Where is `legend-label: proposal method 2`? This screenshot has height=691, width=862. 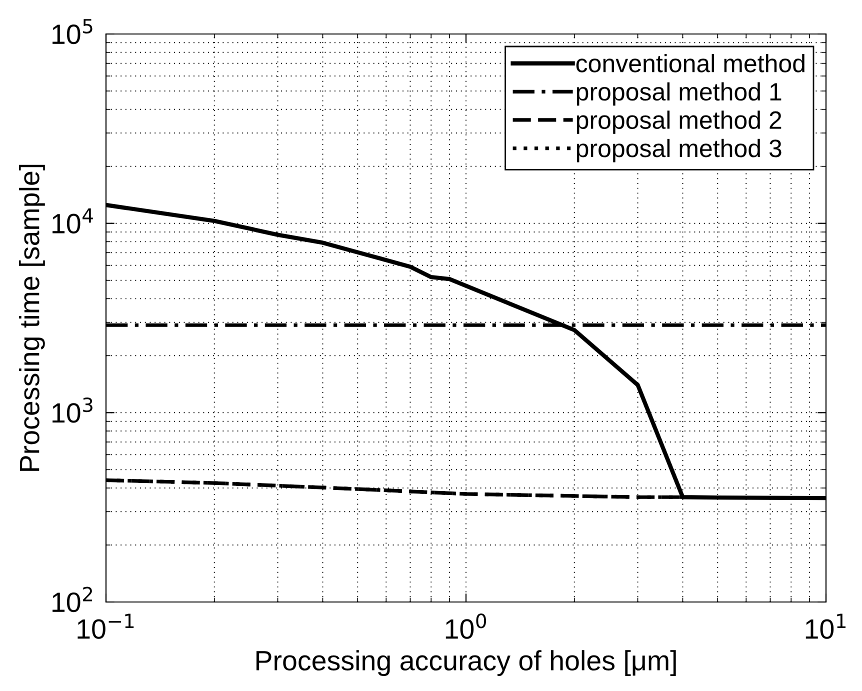 legend-label: proposal method 2 is located at coordinates (679, 122).